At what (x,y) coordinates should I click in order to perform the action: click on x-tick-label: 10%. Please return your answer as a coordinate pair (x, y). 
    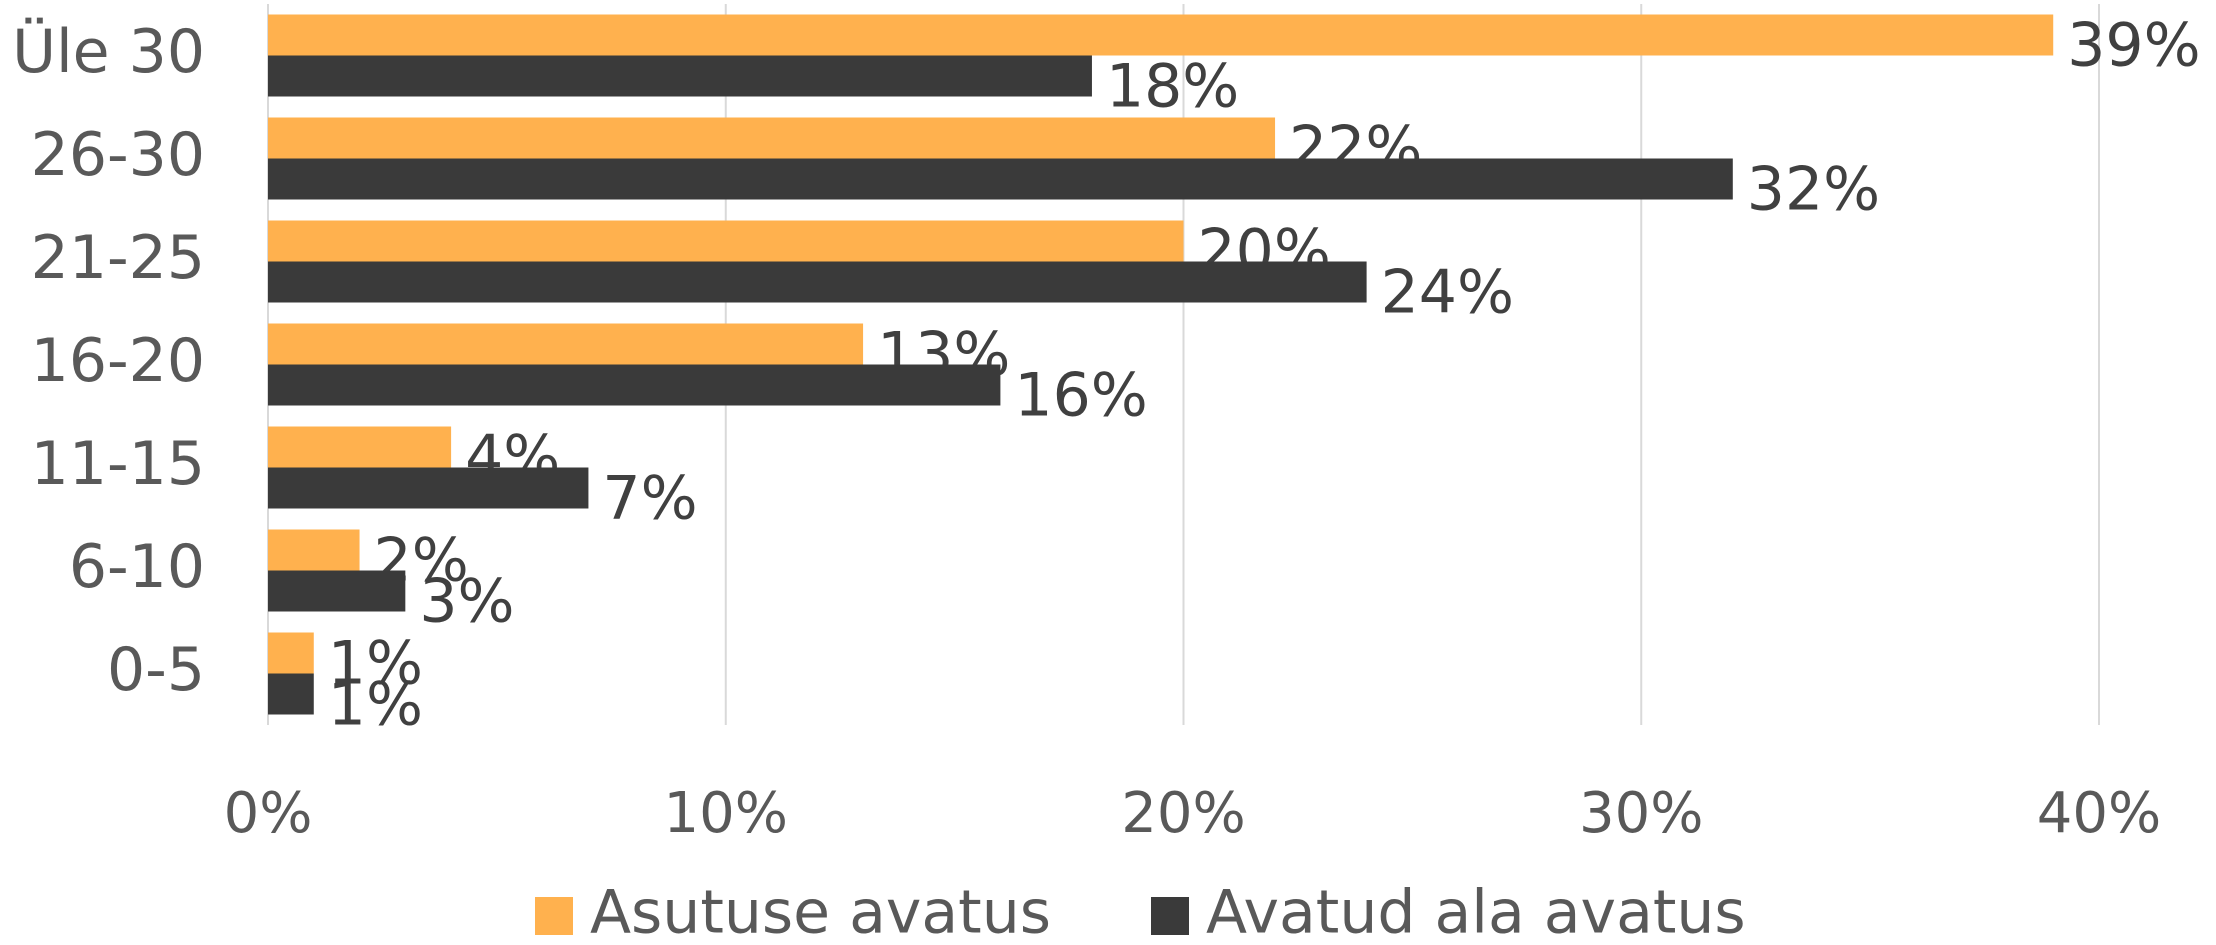
    Looking at the image, I should click on (726, 813).